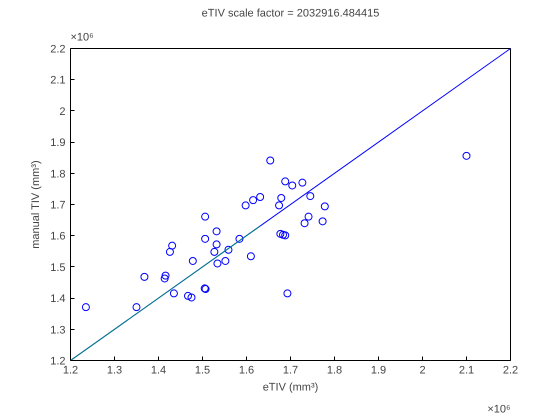 The height and width of the screenshot is (420, 560). I want to click on x-tick-label: 1.6, so click(246, 370).